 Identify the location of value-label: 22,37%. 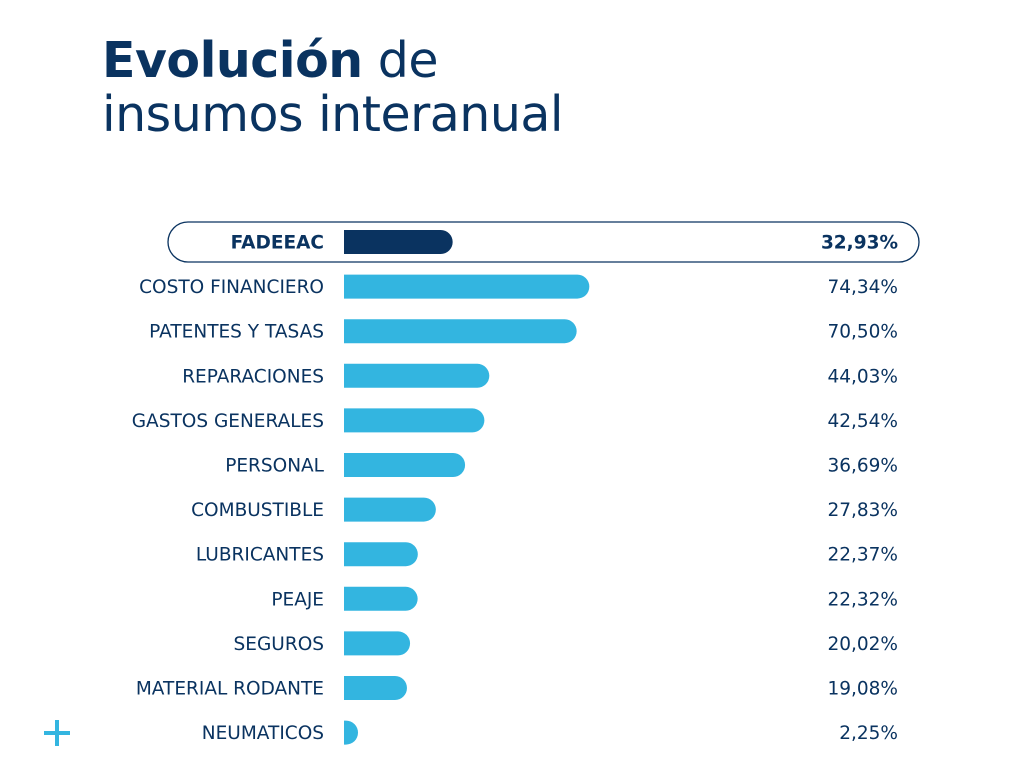
(862, 555).